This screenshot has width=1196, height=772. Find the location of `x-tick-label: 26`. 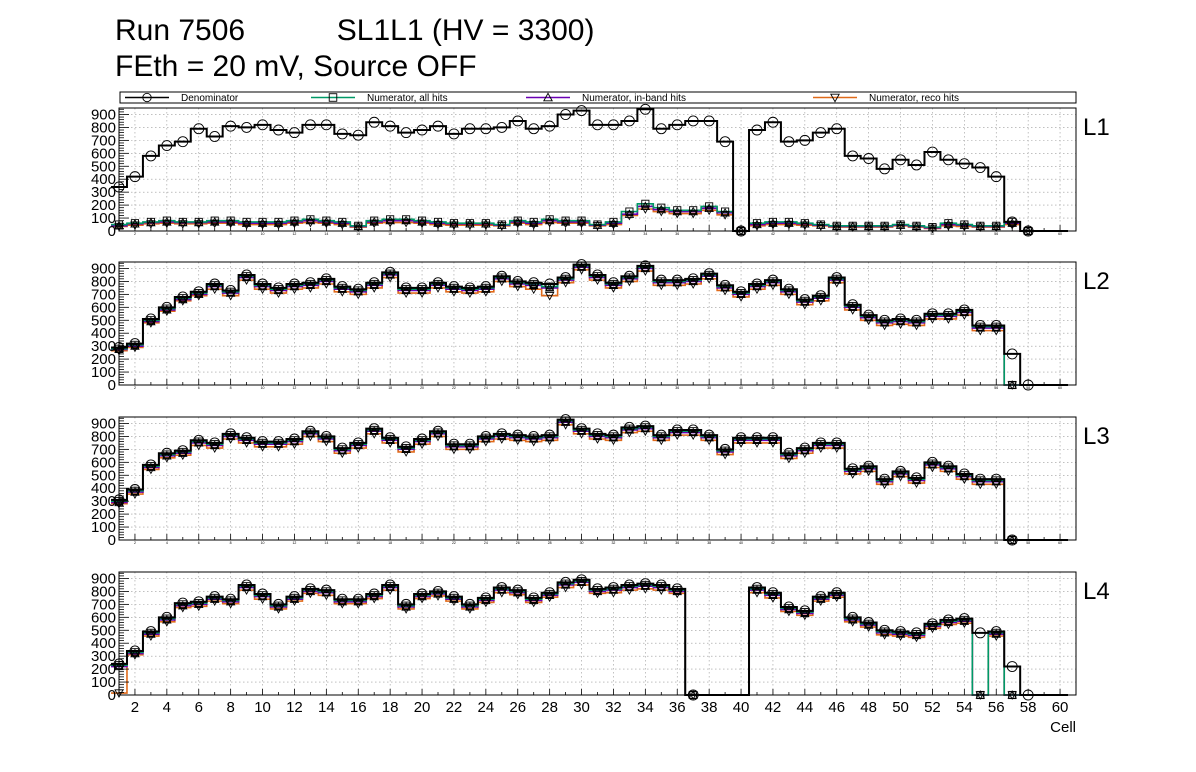

x-tick-label: 26 is located at coordinates (518, 234).